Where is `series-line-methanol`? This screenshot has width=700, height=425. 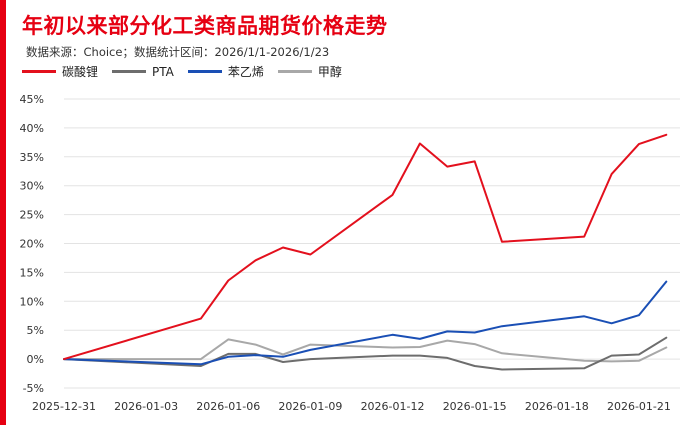
series-line-methanol is located at coordinates (365, 350).